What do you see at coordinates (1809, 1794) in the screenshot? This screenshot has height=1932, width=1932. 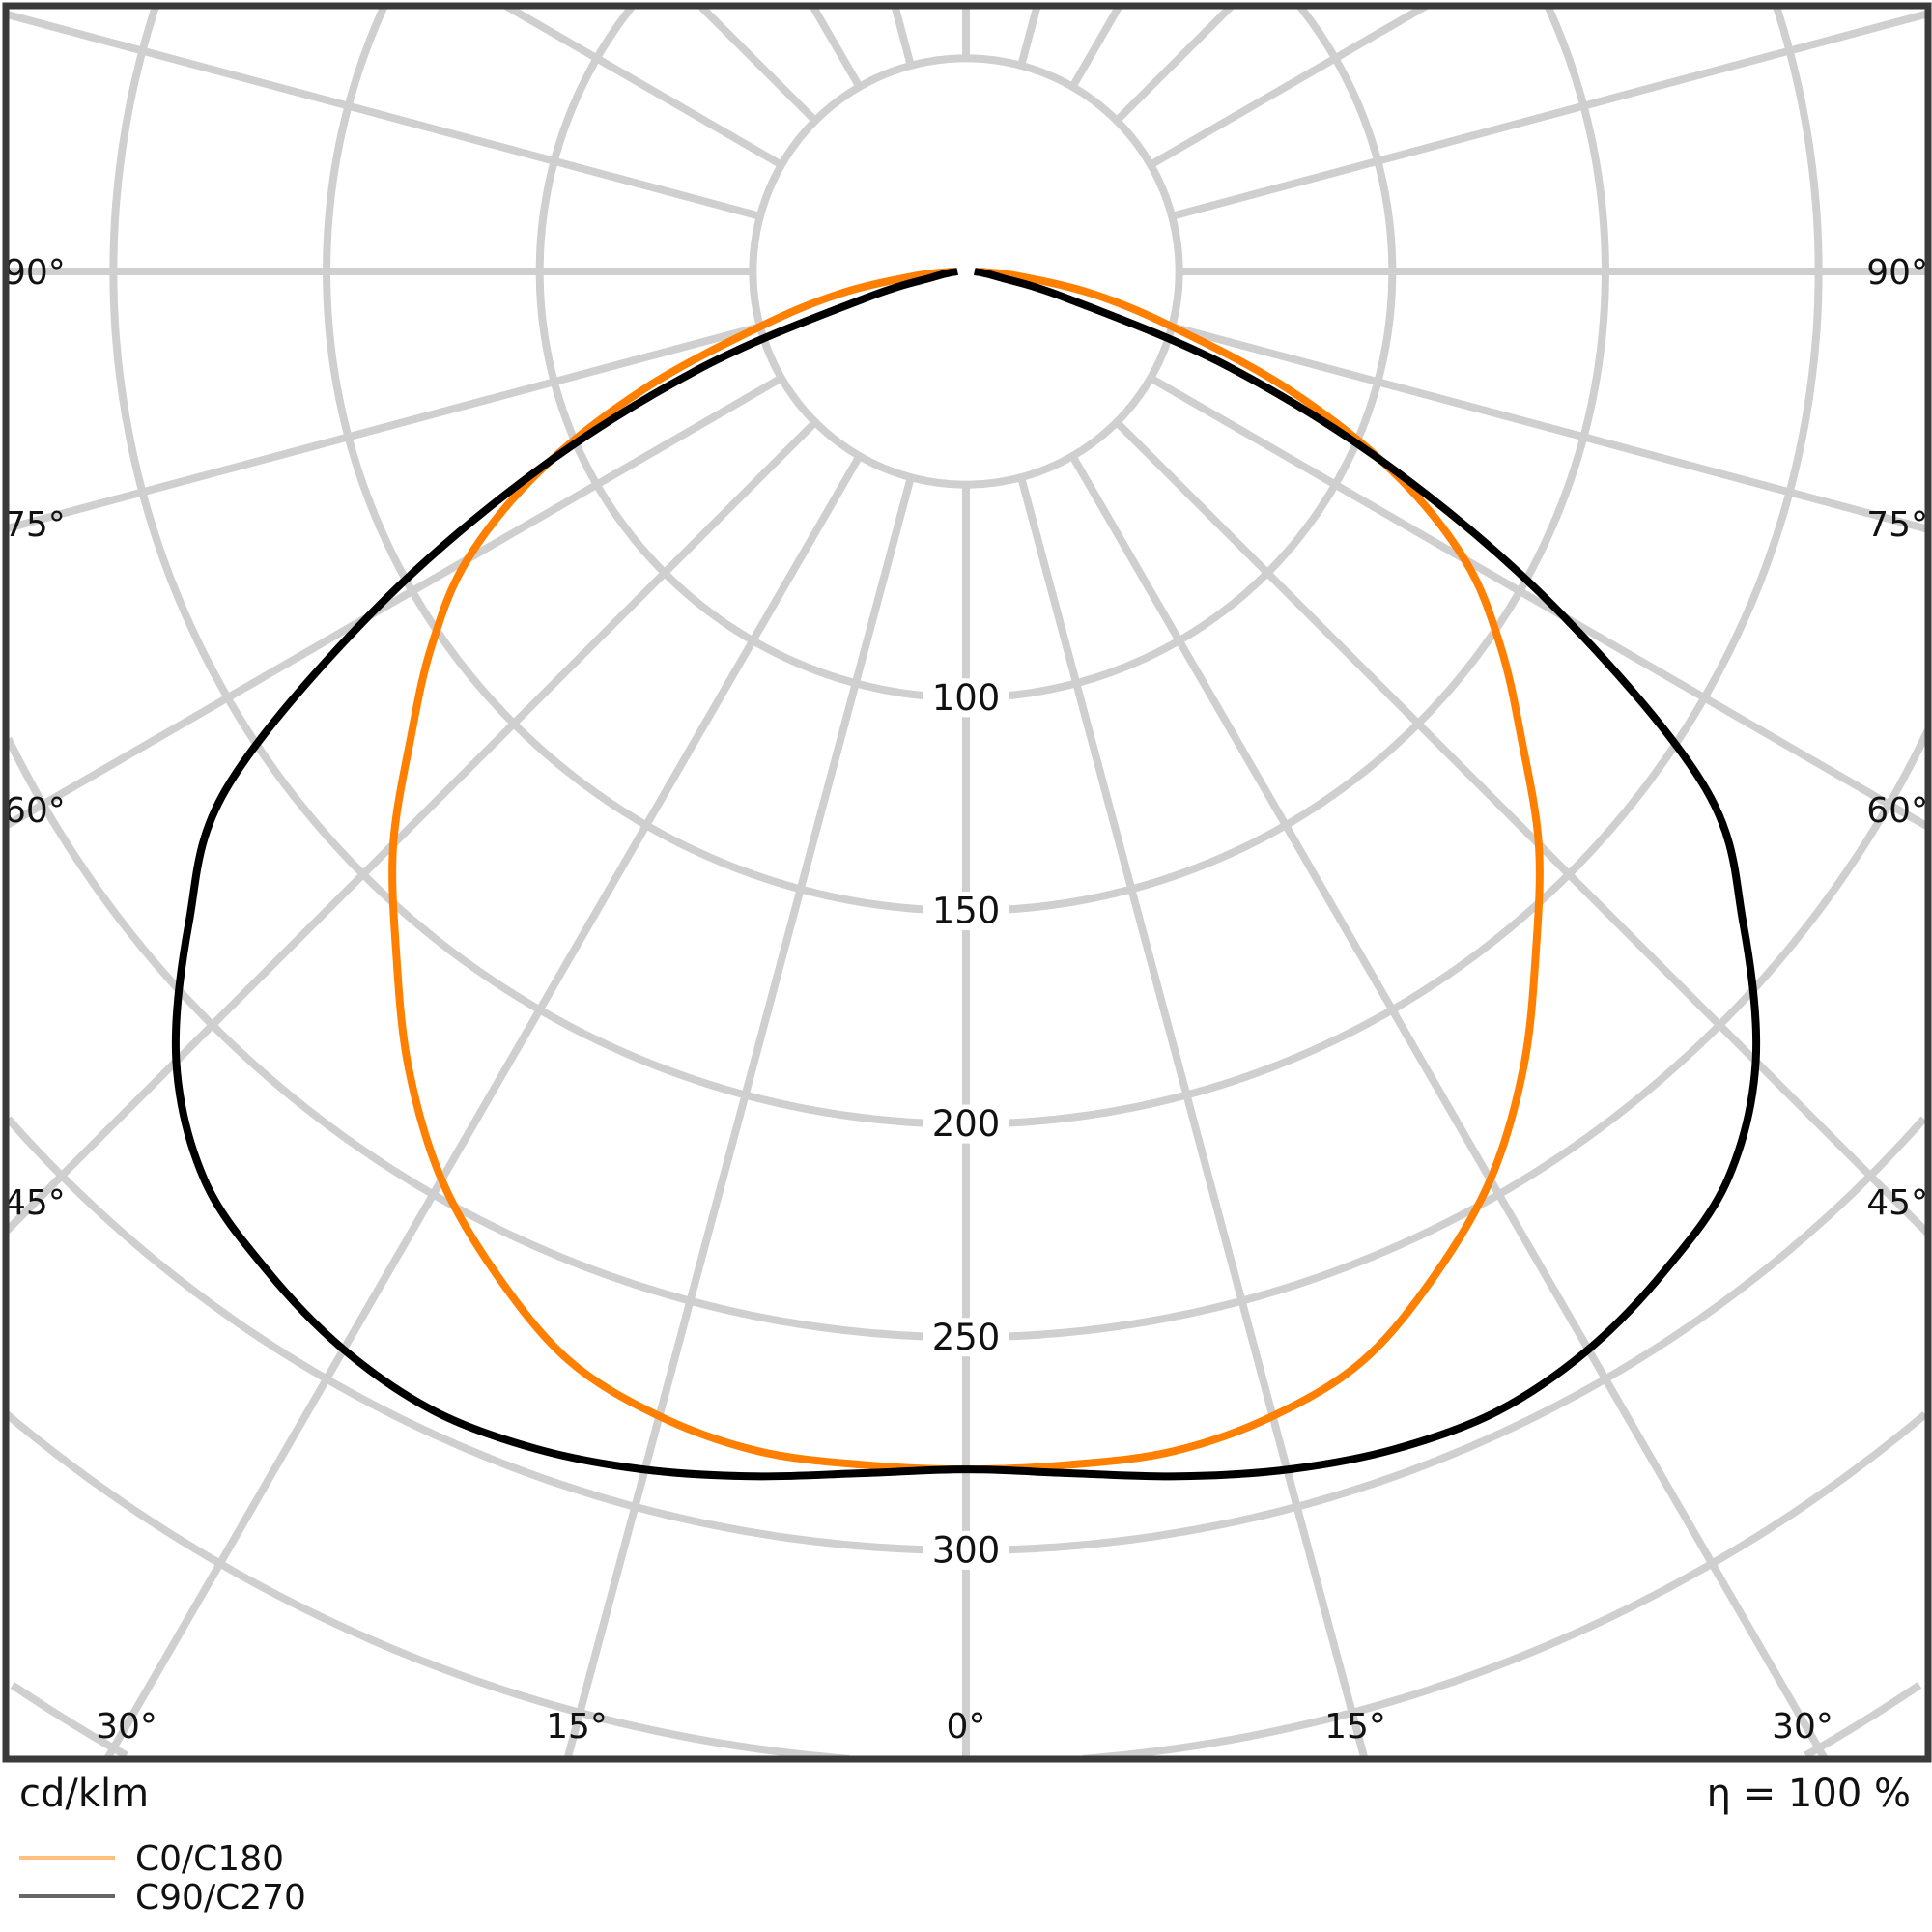 I see `efficiency-label: η = 100 %` at bounding box center [1809, 1794].